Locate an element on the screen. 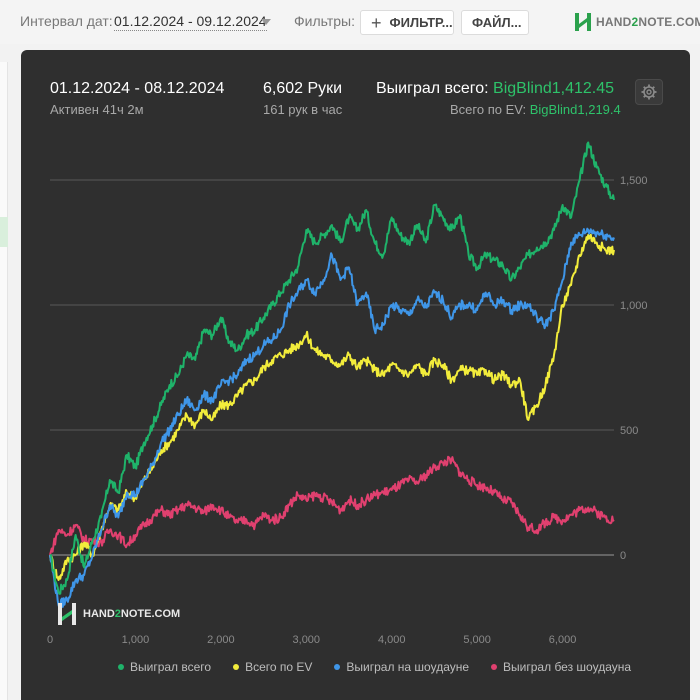  ev-total: Всего по EV: BigBlind1,219.41 is located at coordinates (535, 109).